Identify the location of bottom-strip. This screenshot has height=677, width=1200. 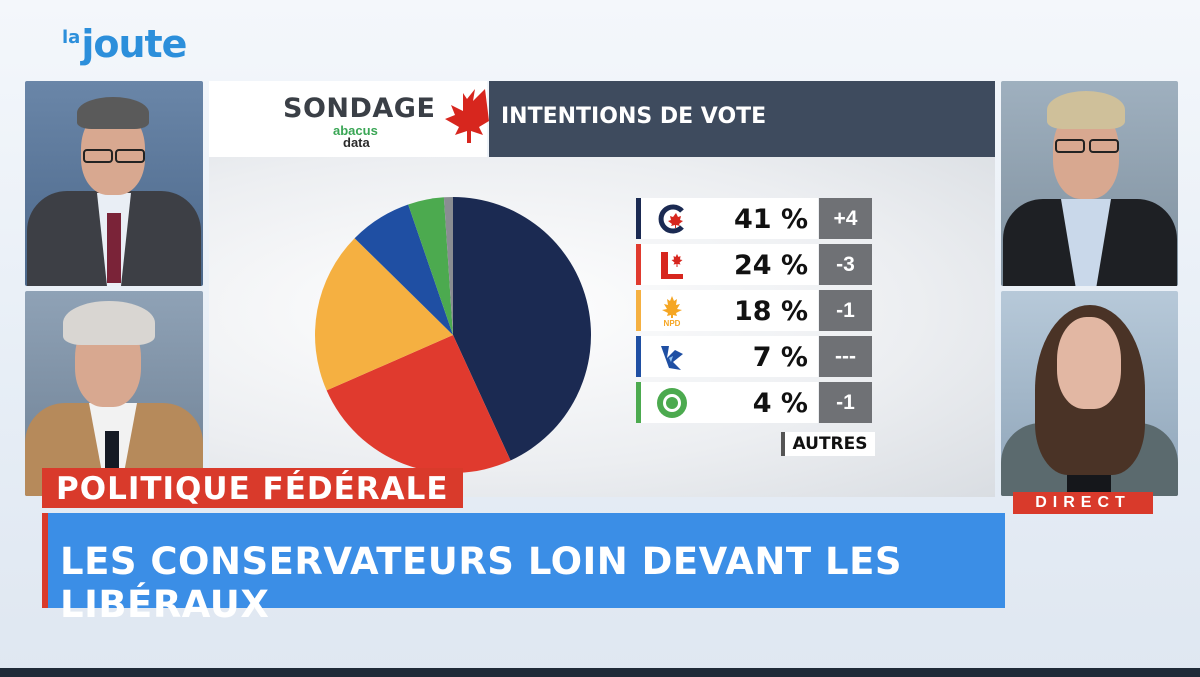
(600, 672).